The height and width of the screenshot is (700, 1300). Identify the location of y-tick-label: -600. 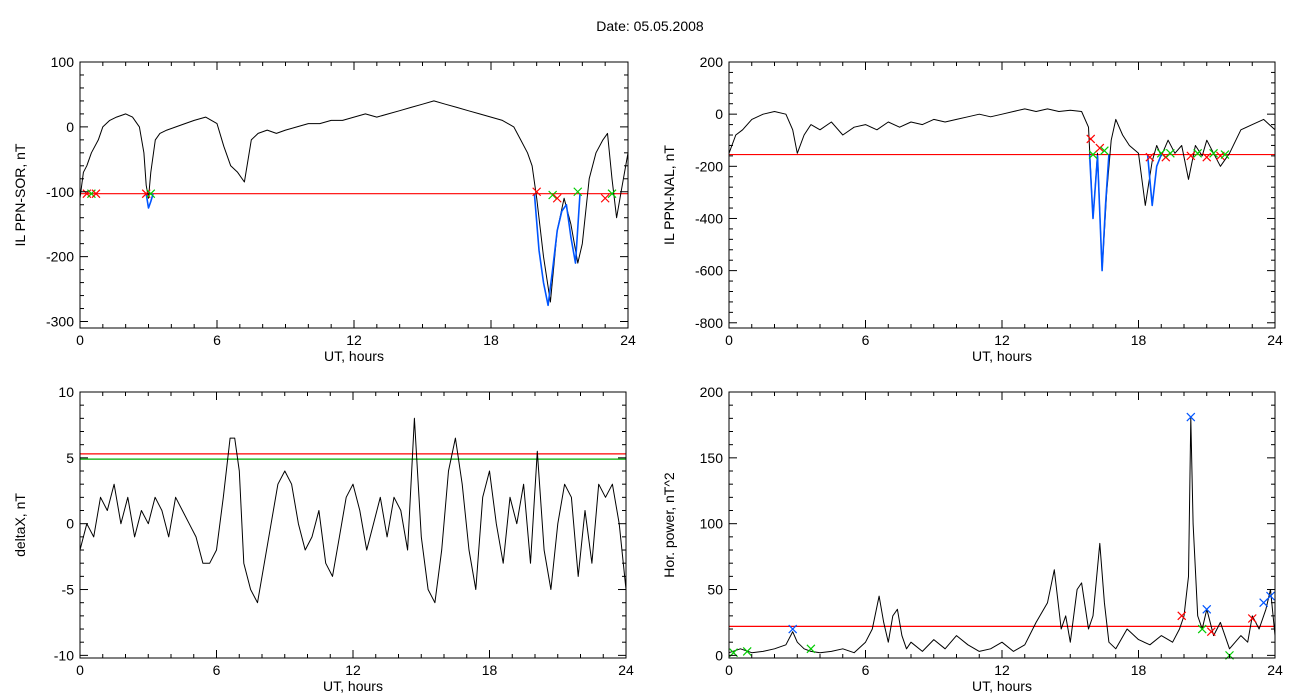
(709, 271).